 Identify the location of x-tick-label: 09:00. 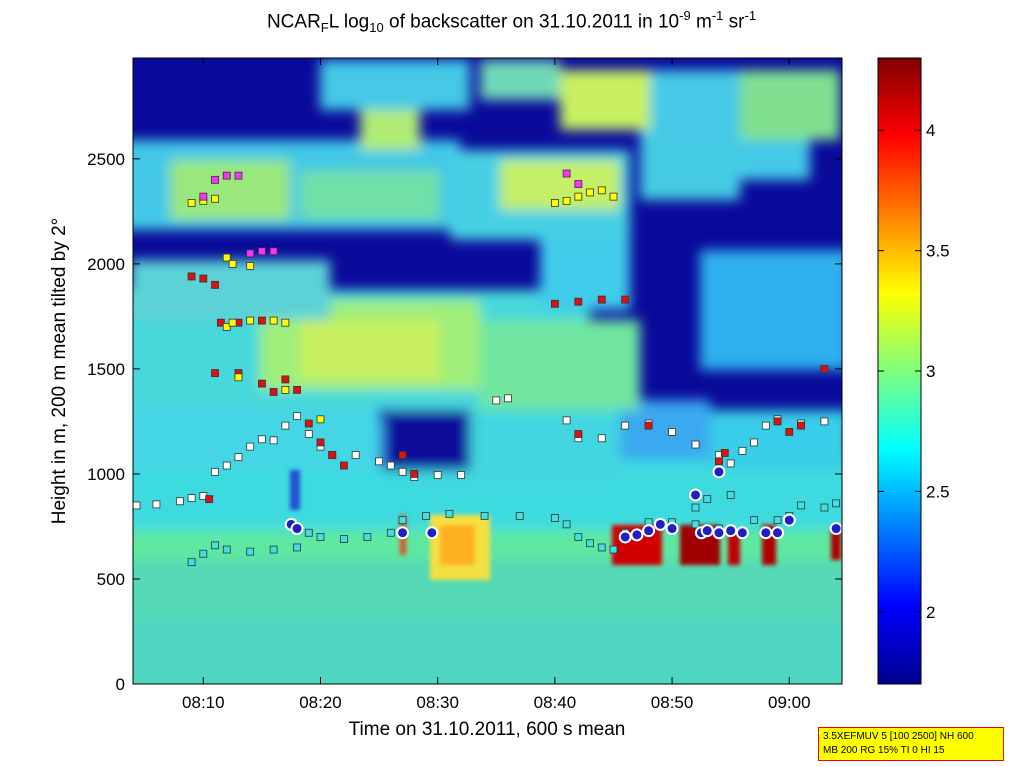
(789, 702).